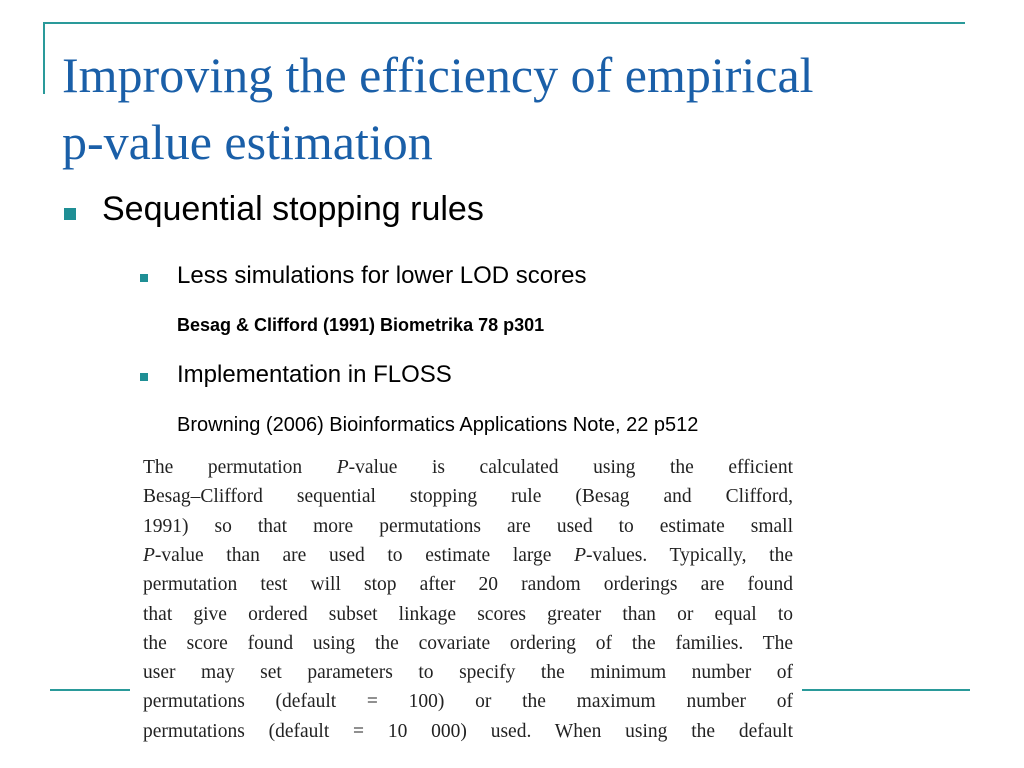 This screenshot has width=1024, height=768. Describe the element at coordinates (689, 555) in the screenshot. I see `excerpt-text: -values. Typically, the` at that location.